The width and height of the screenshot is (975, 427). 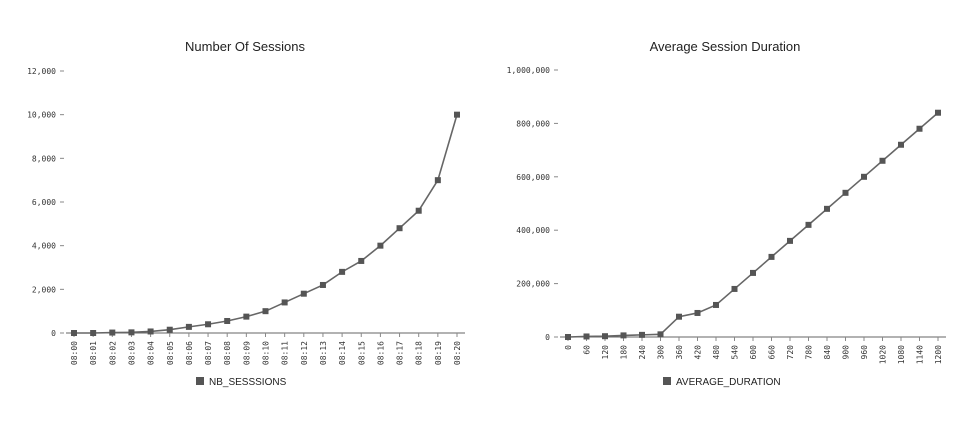 I want to click on sessions-y-tick-label: 6,000, so click(x=44, y=202).